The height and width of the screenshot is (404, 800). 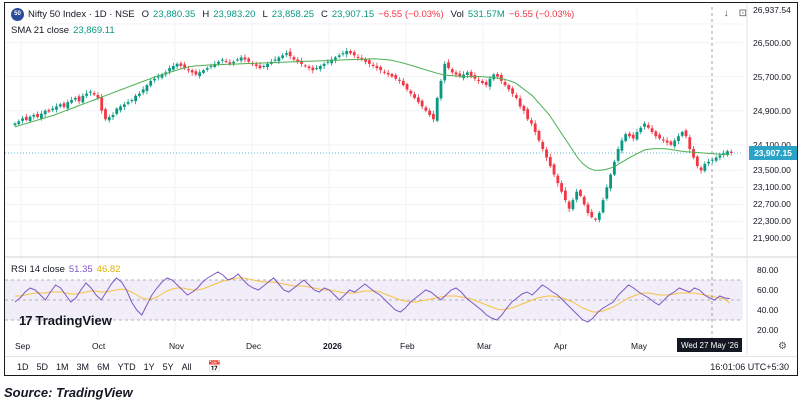 What do you see at coordinates (254, 346) in the screenshot?
I see `time-tick-label: Dec` at bounding box center [254, 346].